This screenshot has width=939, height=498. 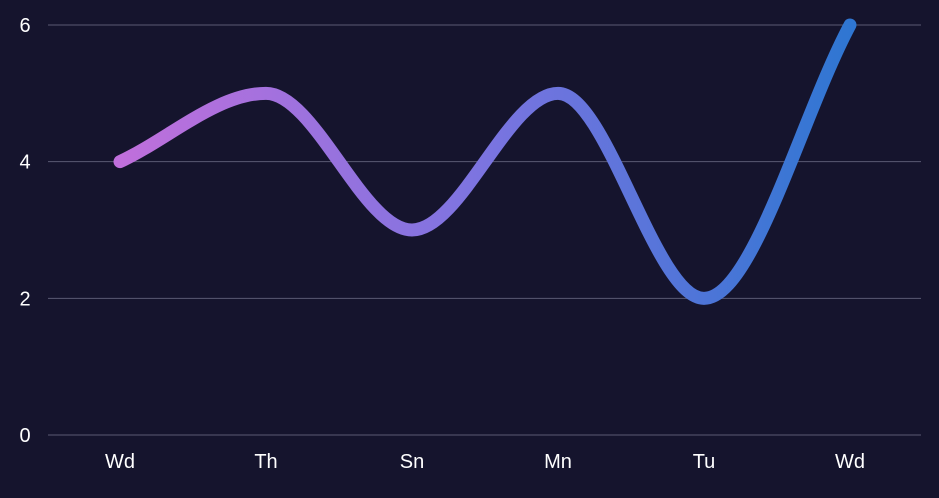 I want to click on y-tick-label: 4, so click(x=24, y=163).